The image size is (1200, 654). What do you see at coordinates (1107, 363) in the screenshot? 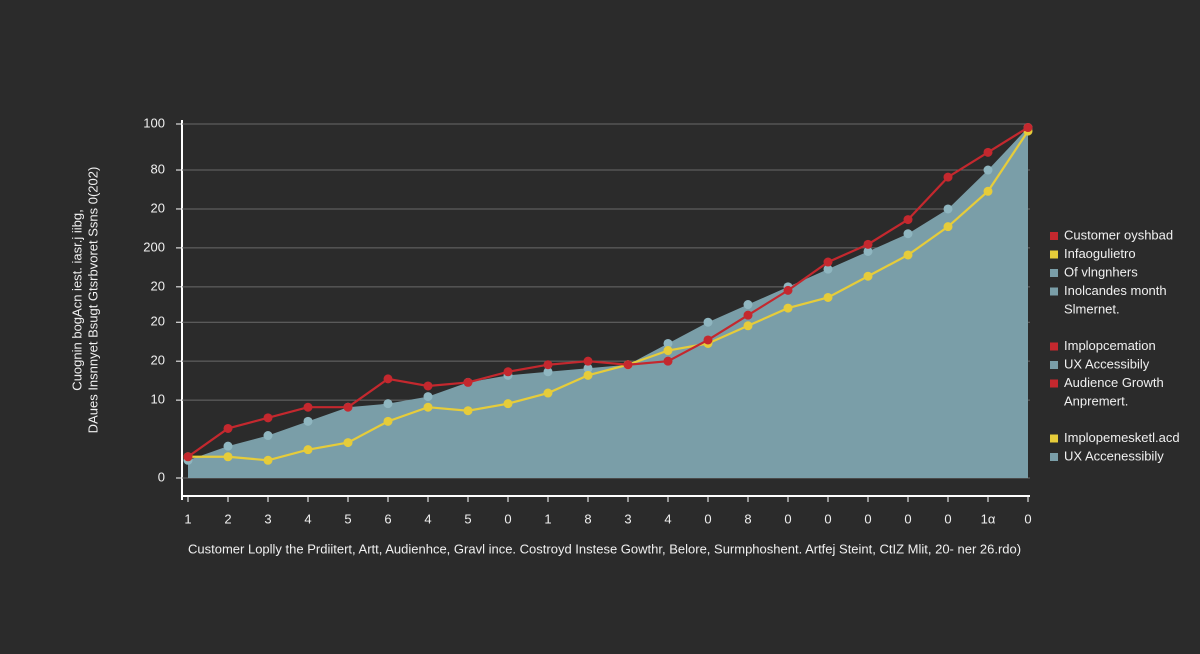
I see `legend-label: UX Accessibily` at bounding box center [1107, 363].